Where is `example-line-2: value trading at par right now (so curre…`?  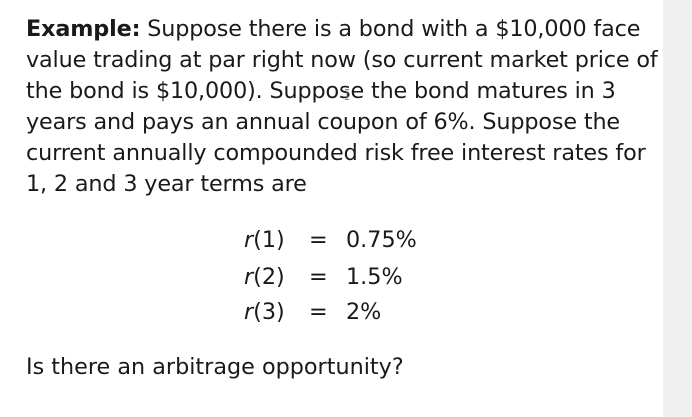 example-line-2: value trading at par right now (so curre… is located at coordinates (342, 60).